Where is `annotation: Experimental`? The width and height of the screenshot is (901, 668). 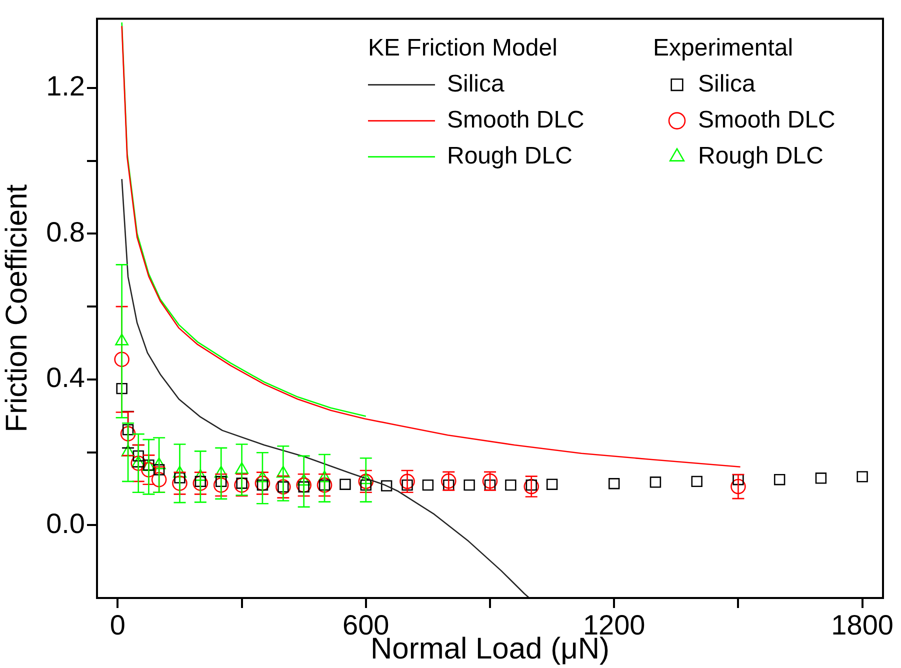
annotation: Experimental is located at coordinates (723, 48).